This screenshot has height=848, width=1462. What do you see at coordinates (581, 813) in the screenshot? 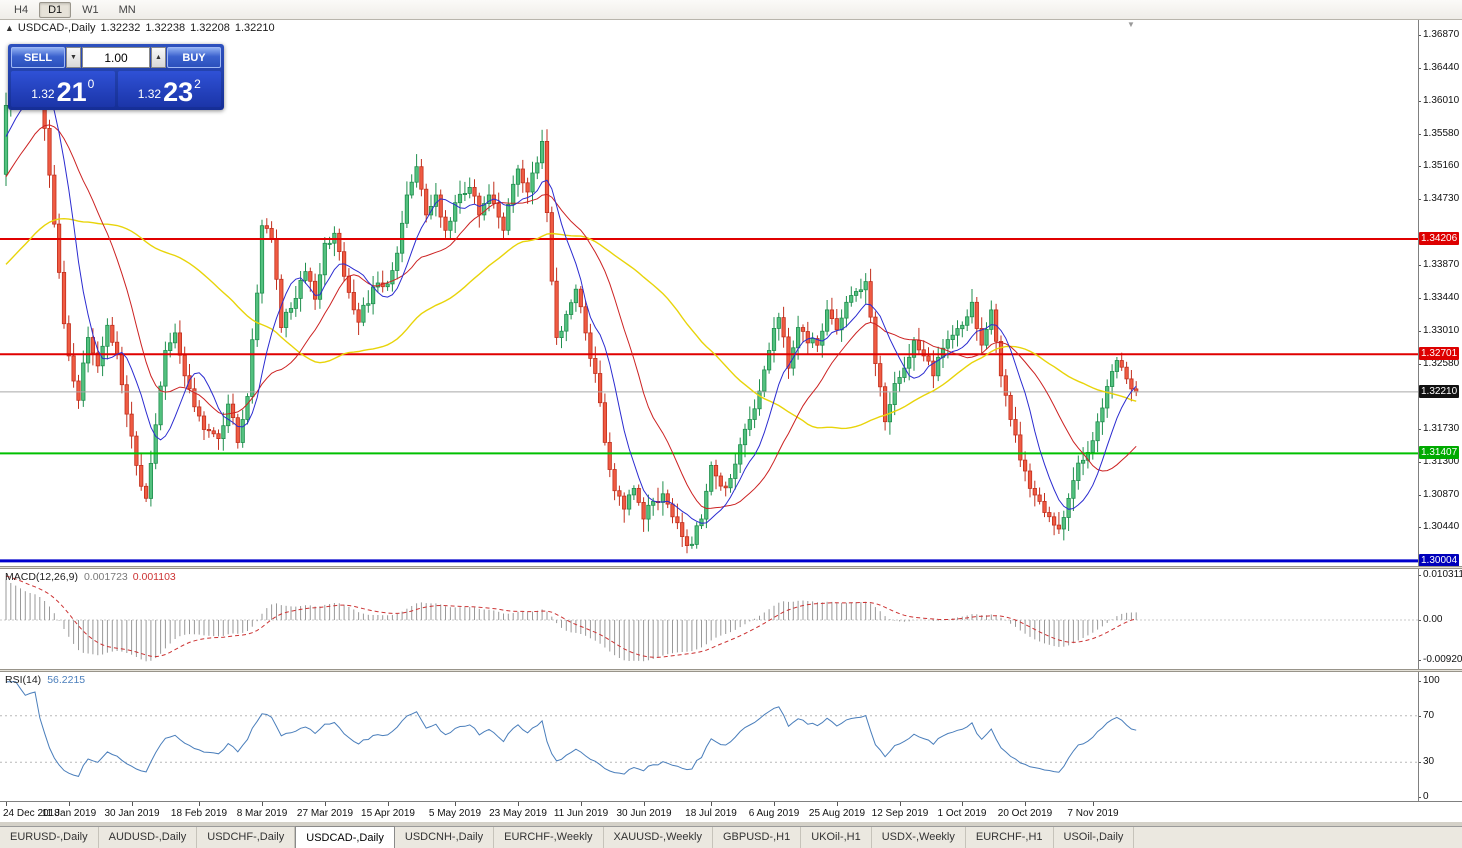
I see `time-axis-label: 11 Jun 2019` at bounding box center [581, 813].